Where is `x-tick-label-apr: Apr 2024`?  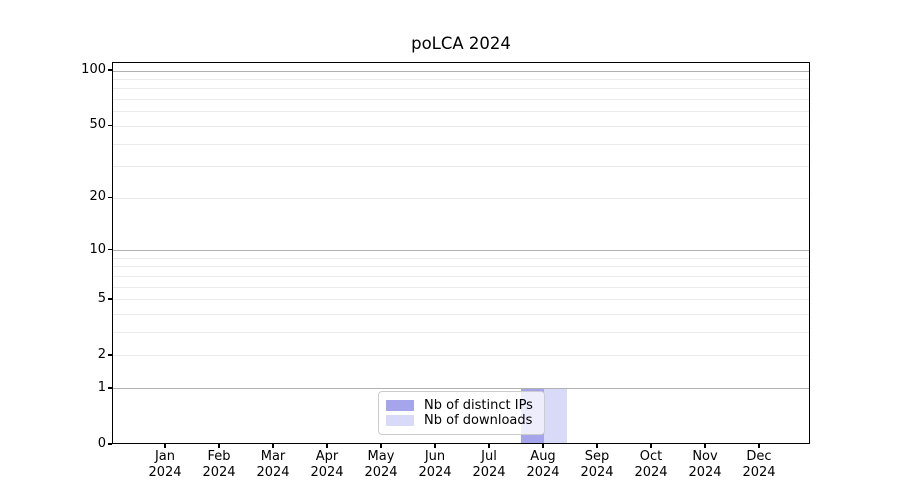
x-tick-label-apr: Apr 2024 is located at coordinates (327, 465).